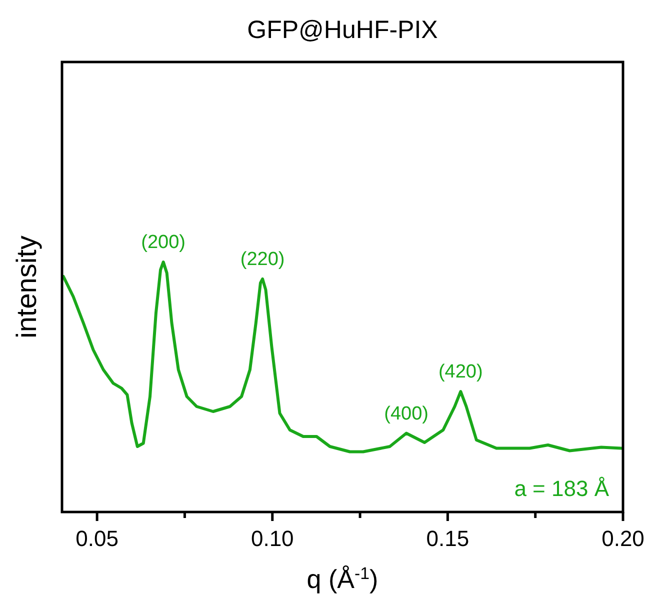 This screenshot has height=596, width=647. Describe the element at coordinates (406, 413) in the screenshot. I see `annotation: (400)` at that location.